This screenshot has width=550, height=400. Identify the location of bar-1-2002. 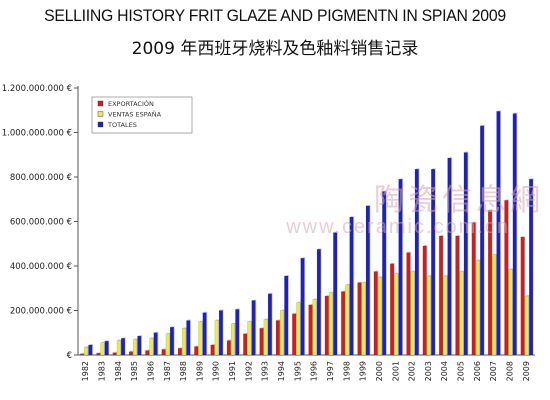
(412, 313).